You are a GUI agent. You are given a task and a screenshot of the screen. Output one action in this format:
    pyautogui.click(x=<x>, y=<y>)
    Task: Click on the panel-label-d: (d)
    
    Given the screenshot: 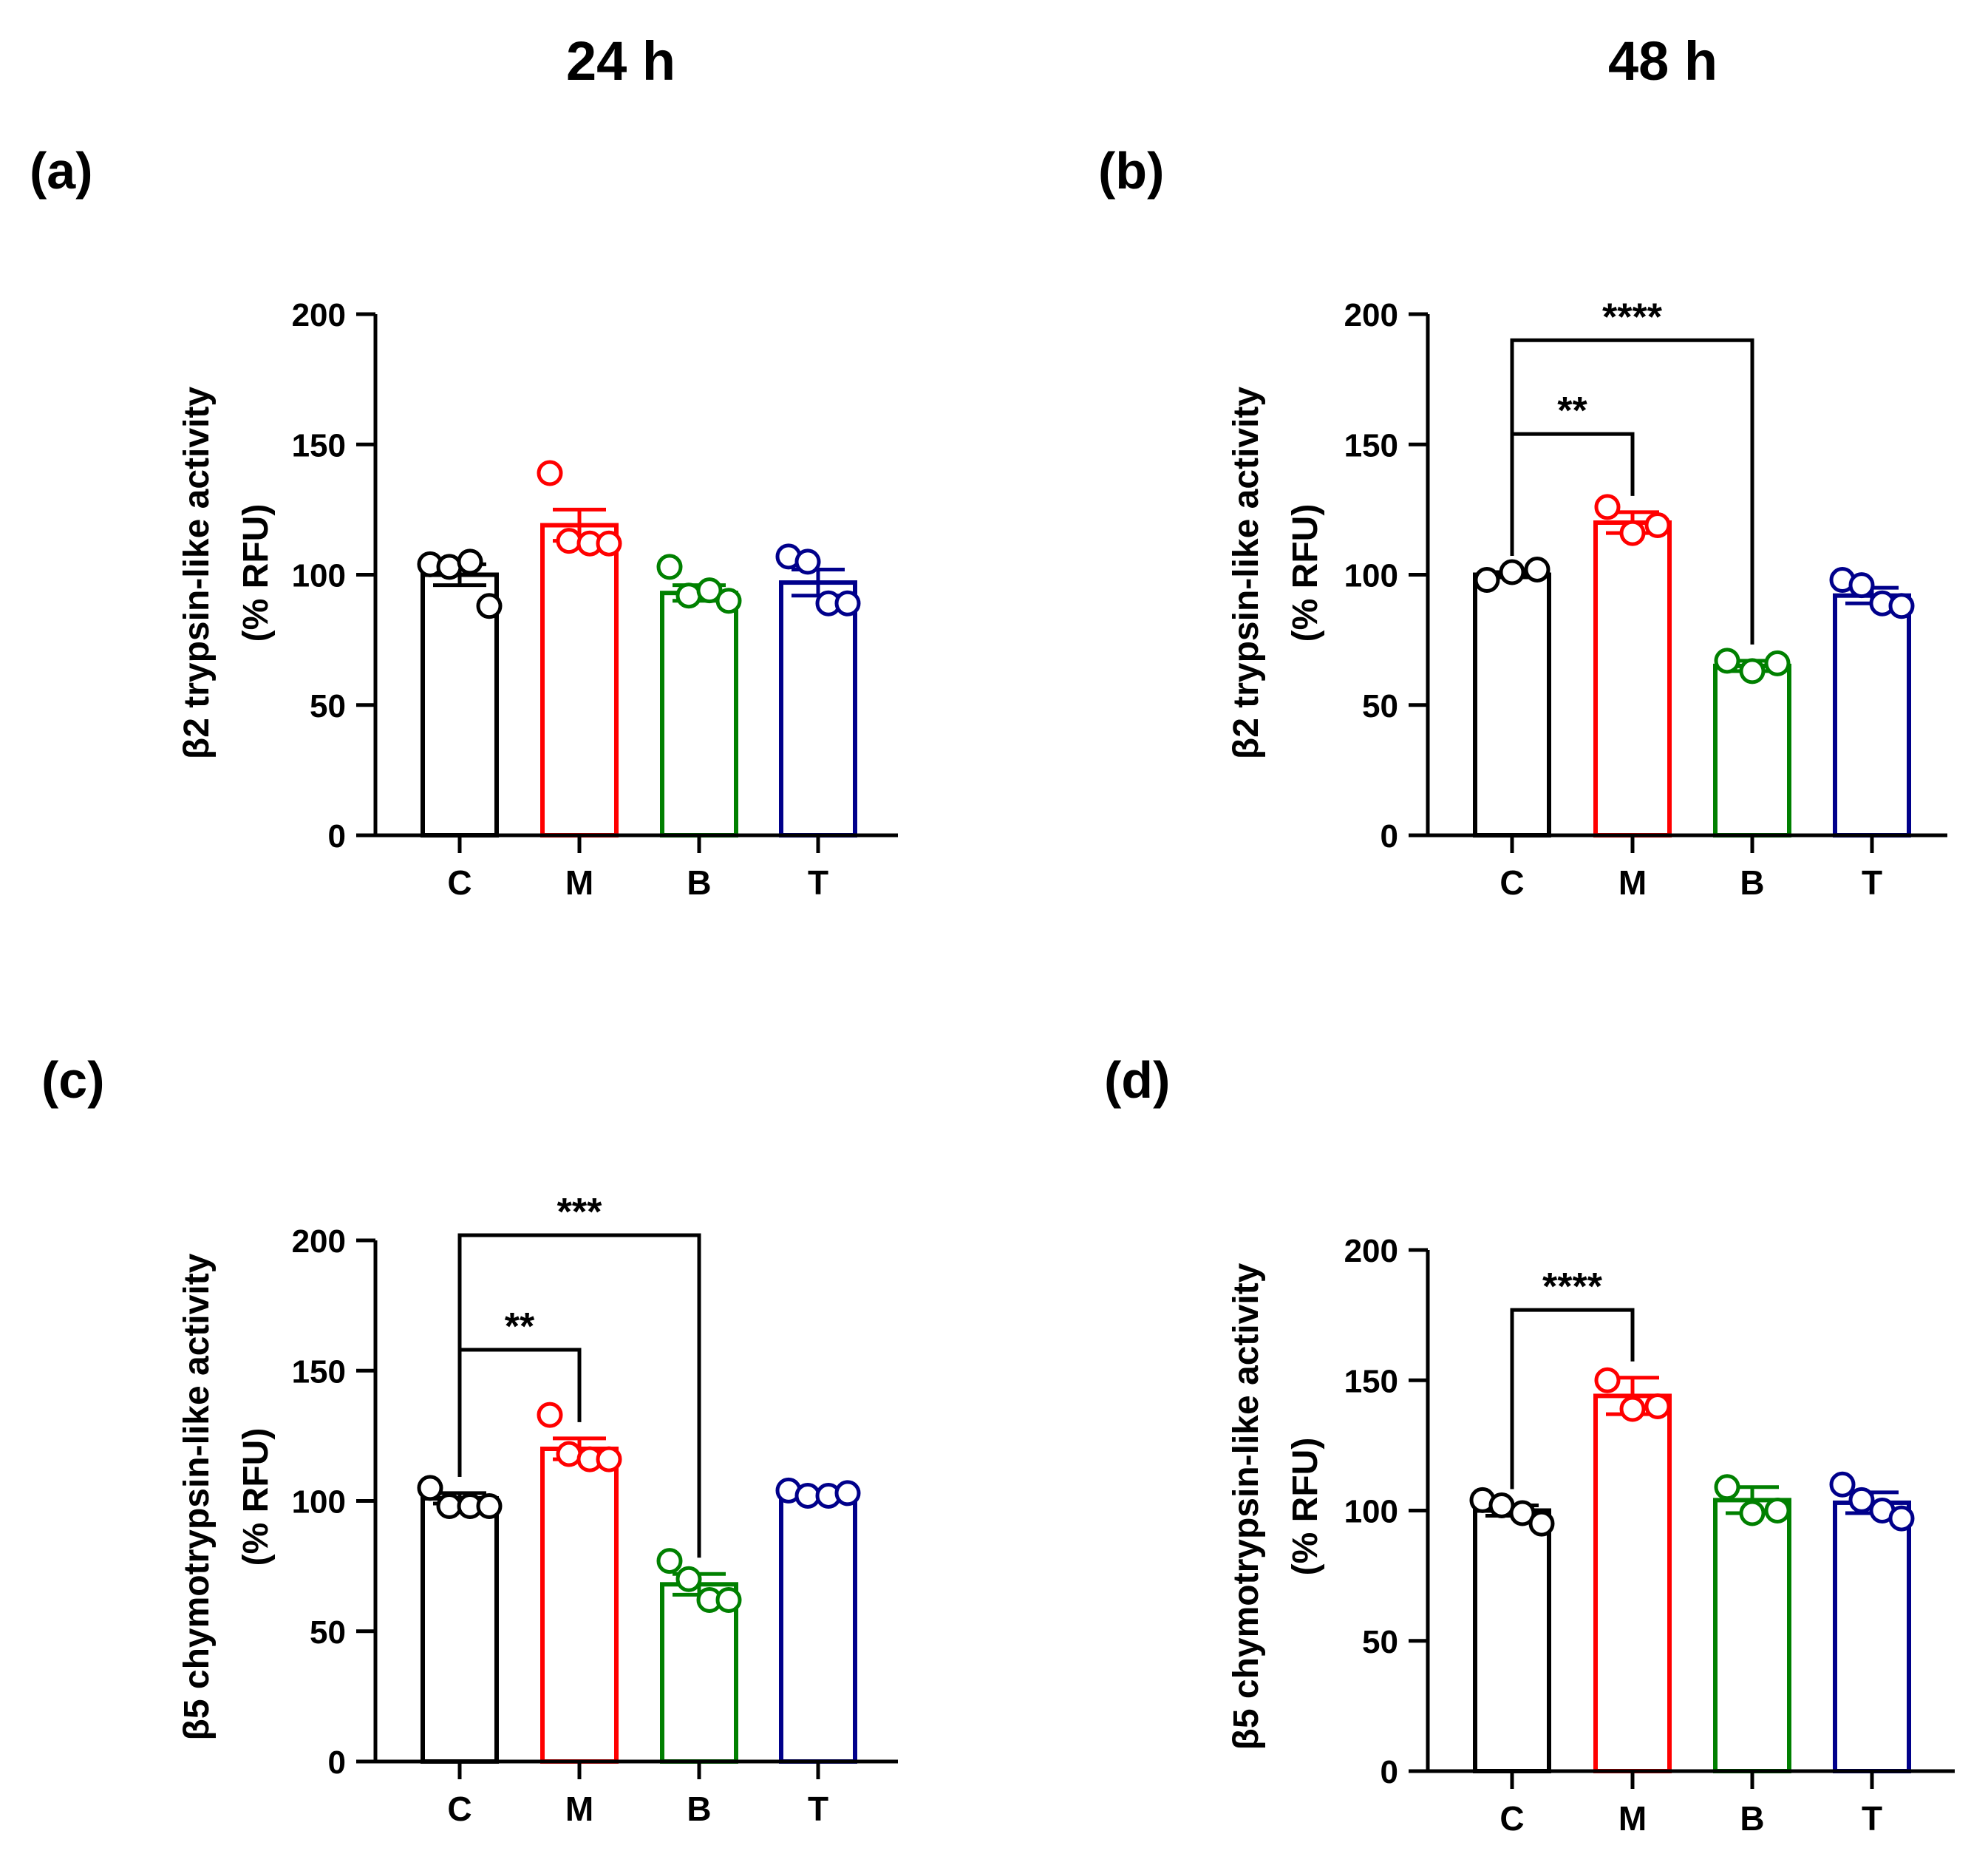 What is the action you would take?
    pyautogui.click(x=1137, y=1080)
    